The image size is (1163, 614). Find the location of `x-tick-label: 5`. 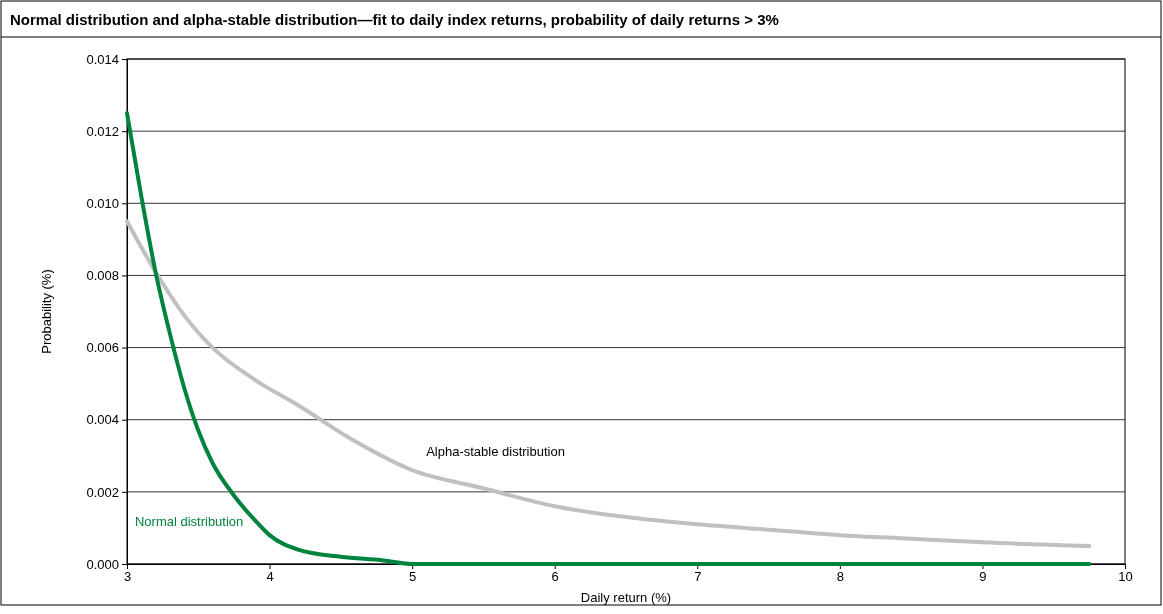

x-tick-label: 5 is located at coordinates (413, 577).